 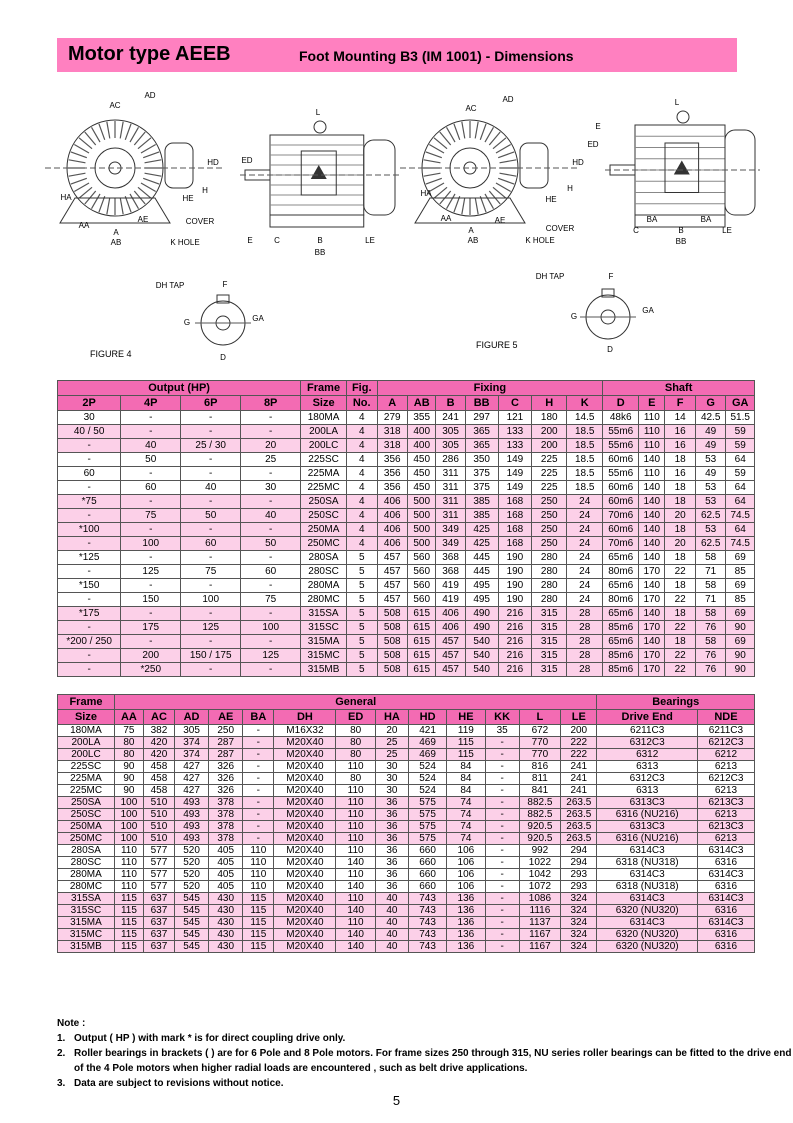 What do you see at coordinates (179, 388) in the screenshot?
I see `group-header: Output (HP)` at bounding box center [179, 388].